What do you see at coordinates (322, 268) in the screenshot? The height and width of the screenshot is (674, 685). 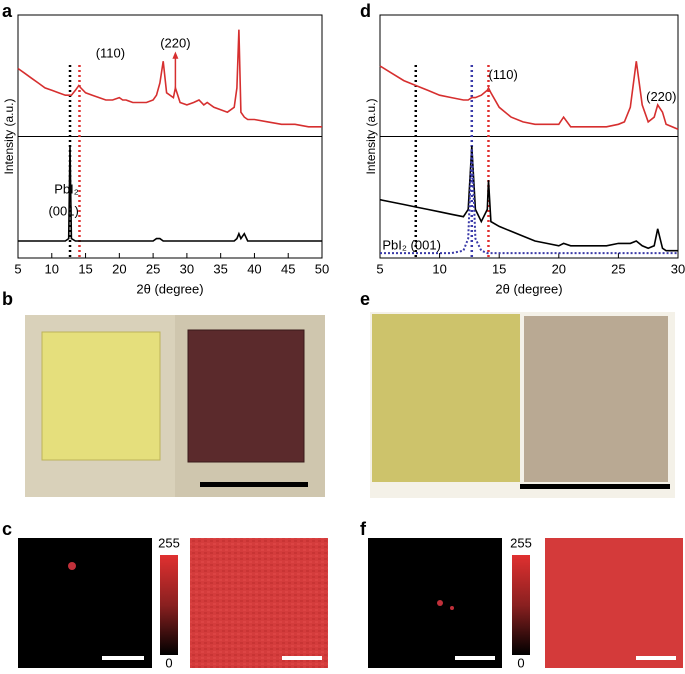 I see `x-tick-label: 50` at bounding box center [322, 268].